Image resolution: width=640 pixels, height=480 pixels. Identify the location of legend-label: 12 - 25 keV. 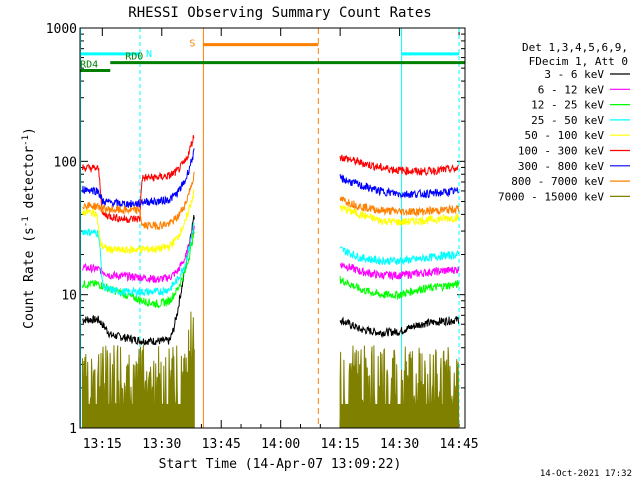
(567, 105).